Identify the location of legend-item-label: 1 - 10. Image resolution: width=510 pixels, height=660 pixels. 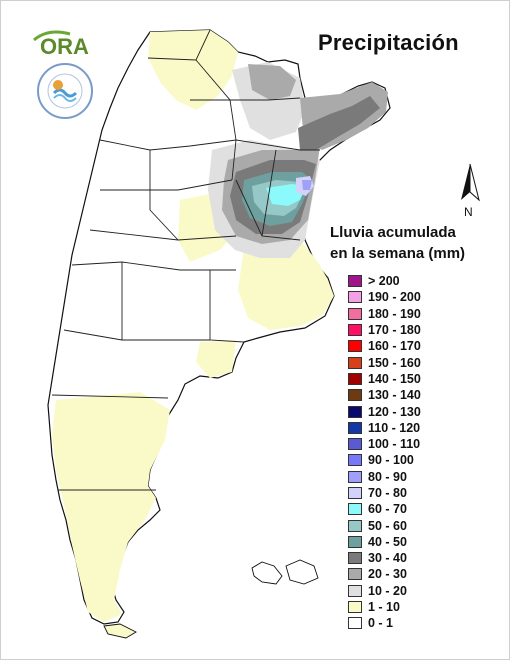
(384, 607).